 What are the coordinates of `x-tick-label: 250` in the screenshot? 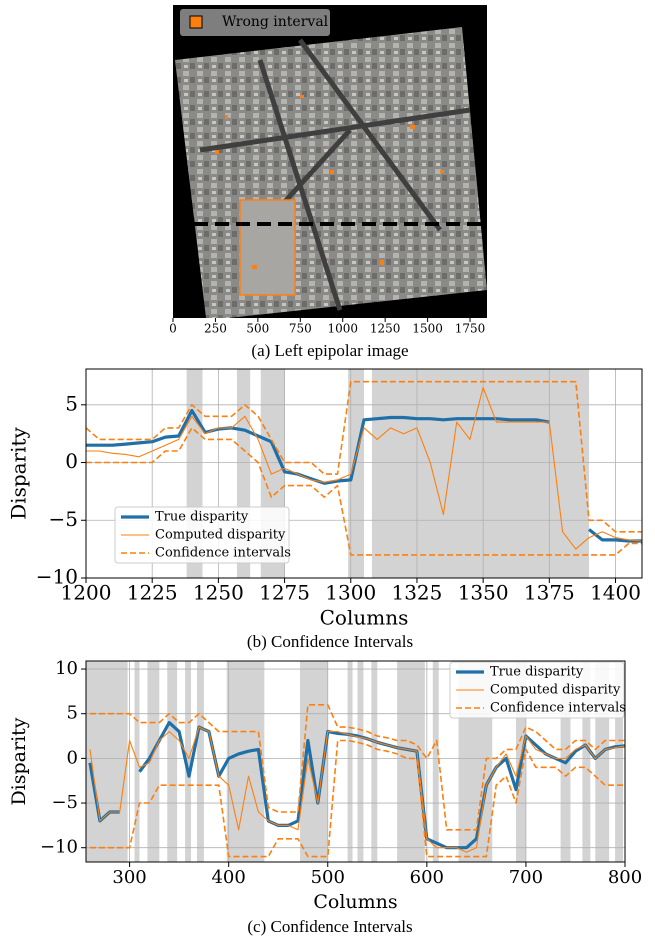 It's located at (215, 329).